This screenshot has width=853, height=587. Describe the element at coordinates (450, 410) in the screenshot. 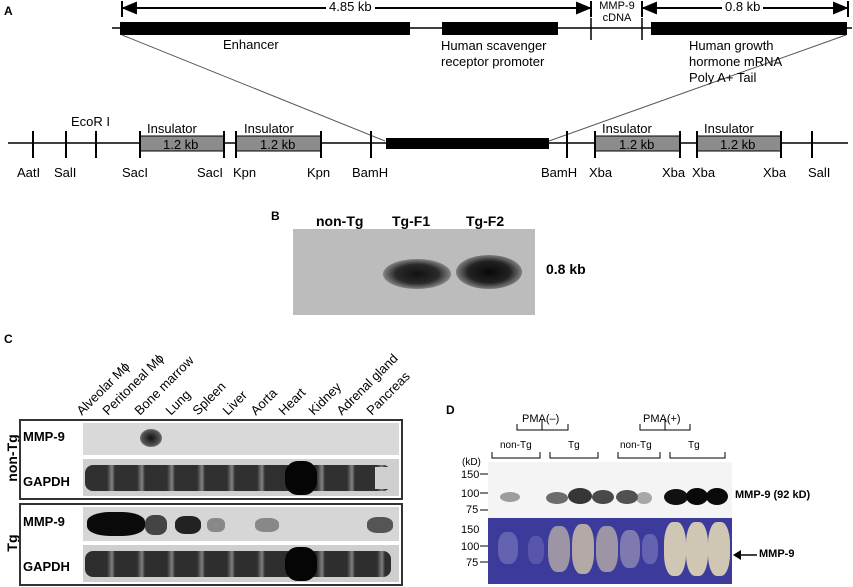

I see `panel-d-letter: D` at that location.